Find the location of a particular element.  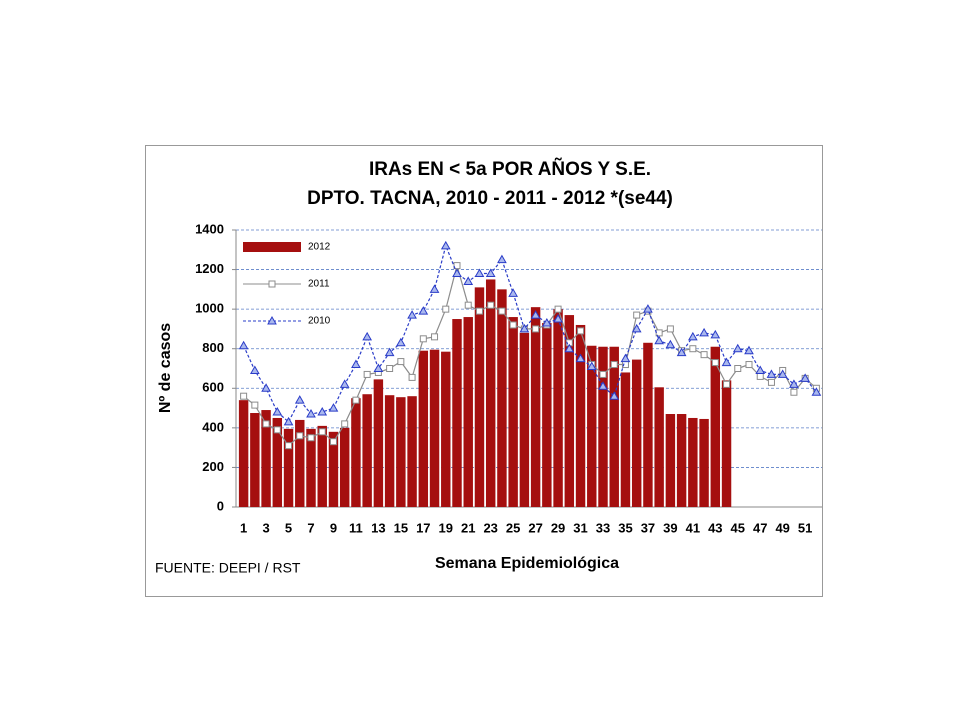

legend-swatch is located at coordinates (272, 247).